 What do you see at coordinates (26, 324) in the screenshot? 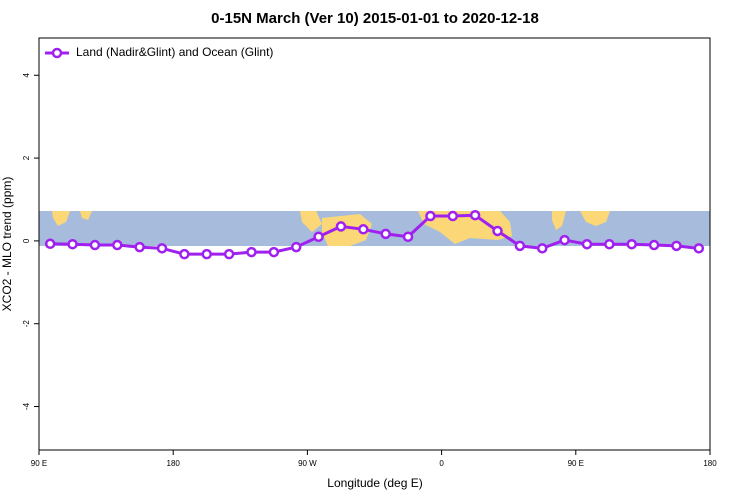
I see `y-tick-label: -2` at bounding box center [26, 324].